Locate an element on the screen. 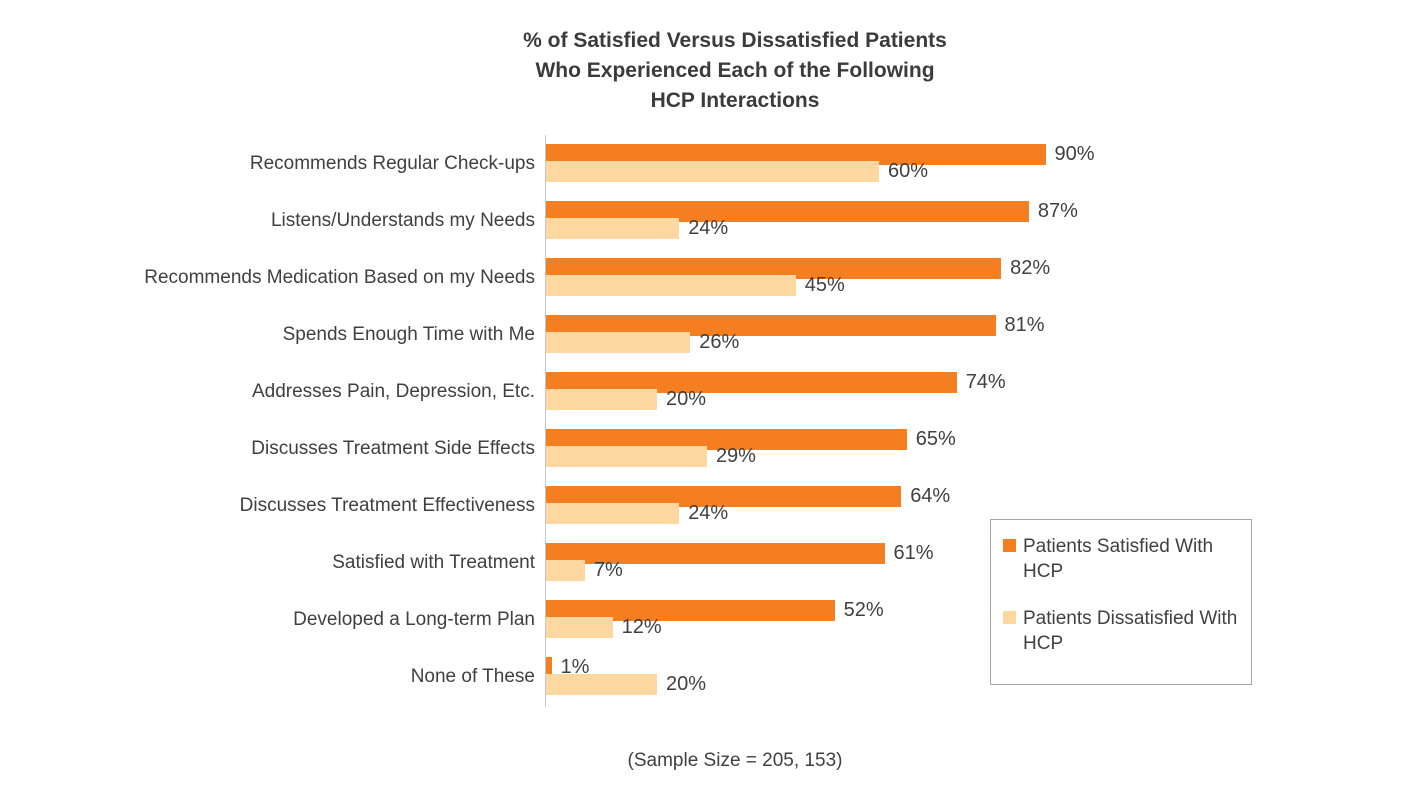 The height and width of the screenshot is (808, 1402). category-label: Spends Enough Time with Me is located at coordinates (408, 334).